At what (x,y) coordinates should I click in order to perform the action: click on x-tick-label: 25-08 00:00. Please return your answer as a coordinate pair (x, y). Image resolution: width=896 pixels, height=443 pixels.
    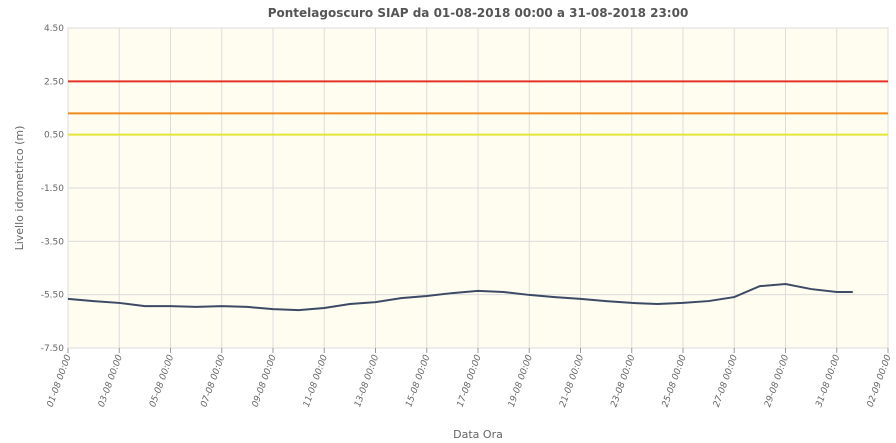
    Looking at the image, I should click on (675, 380).